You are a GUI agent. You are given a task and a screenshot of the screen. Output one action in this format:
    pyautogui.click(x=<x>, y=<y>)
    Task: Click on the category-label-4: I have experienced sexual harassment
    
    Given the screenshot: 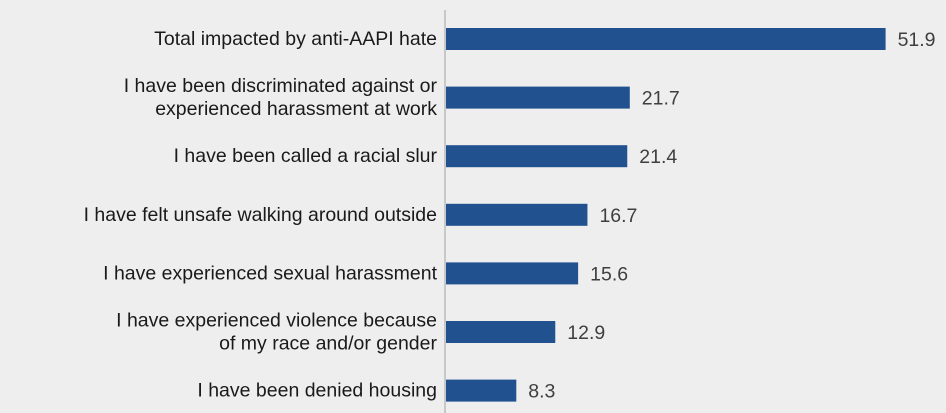 What is the action you would take?
    pyautogui.click(x=270, y=273)
    